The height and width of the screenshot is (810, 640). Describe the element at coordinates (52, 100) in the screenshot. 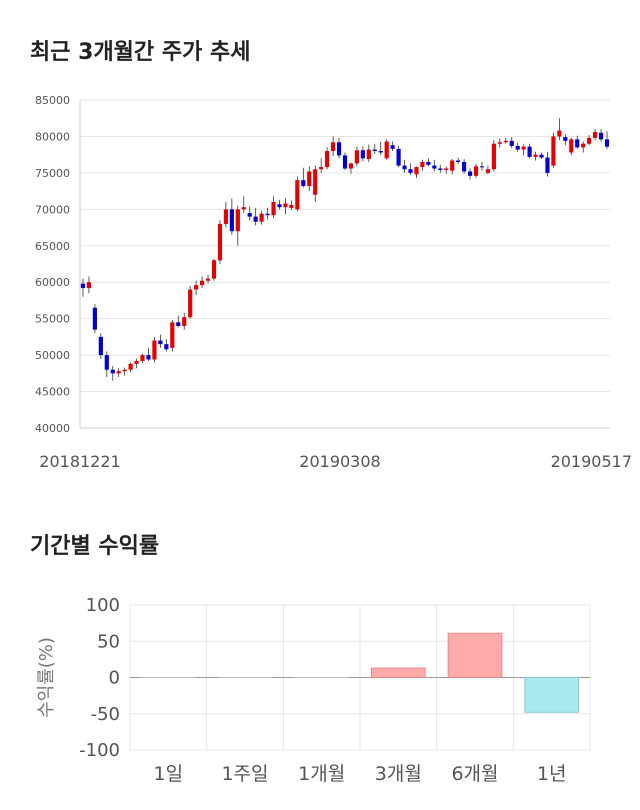

I see `y-tick-label: 85000` at that location.